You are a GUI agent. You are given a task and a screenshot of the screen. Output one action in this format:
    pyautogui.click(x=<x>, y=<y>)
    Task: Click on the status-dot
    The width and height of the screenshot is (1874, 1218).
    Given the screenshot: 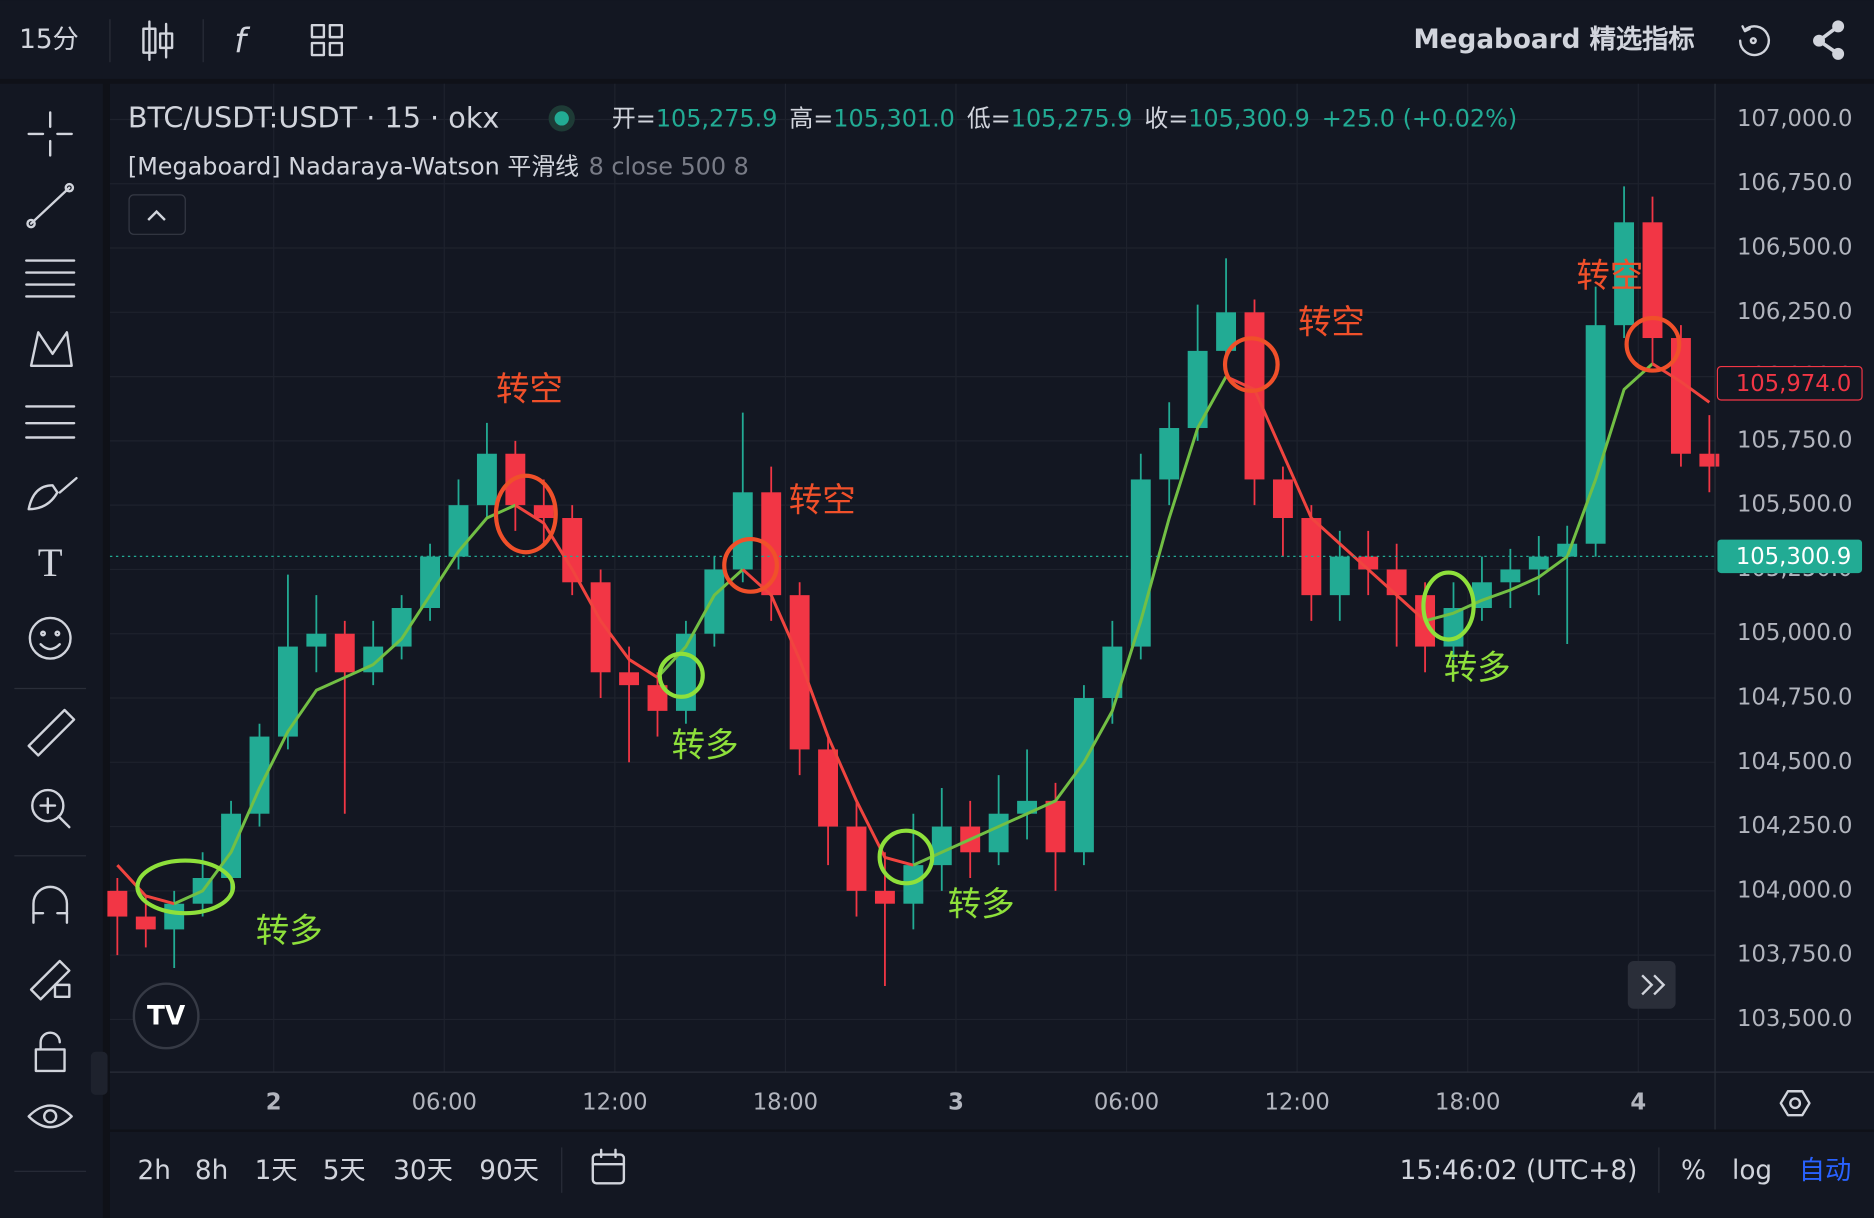 What is the action you would take?
    pyautogui.click(x=561, y=118)
    